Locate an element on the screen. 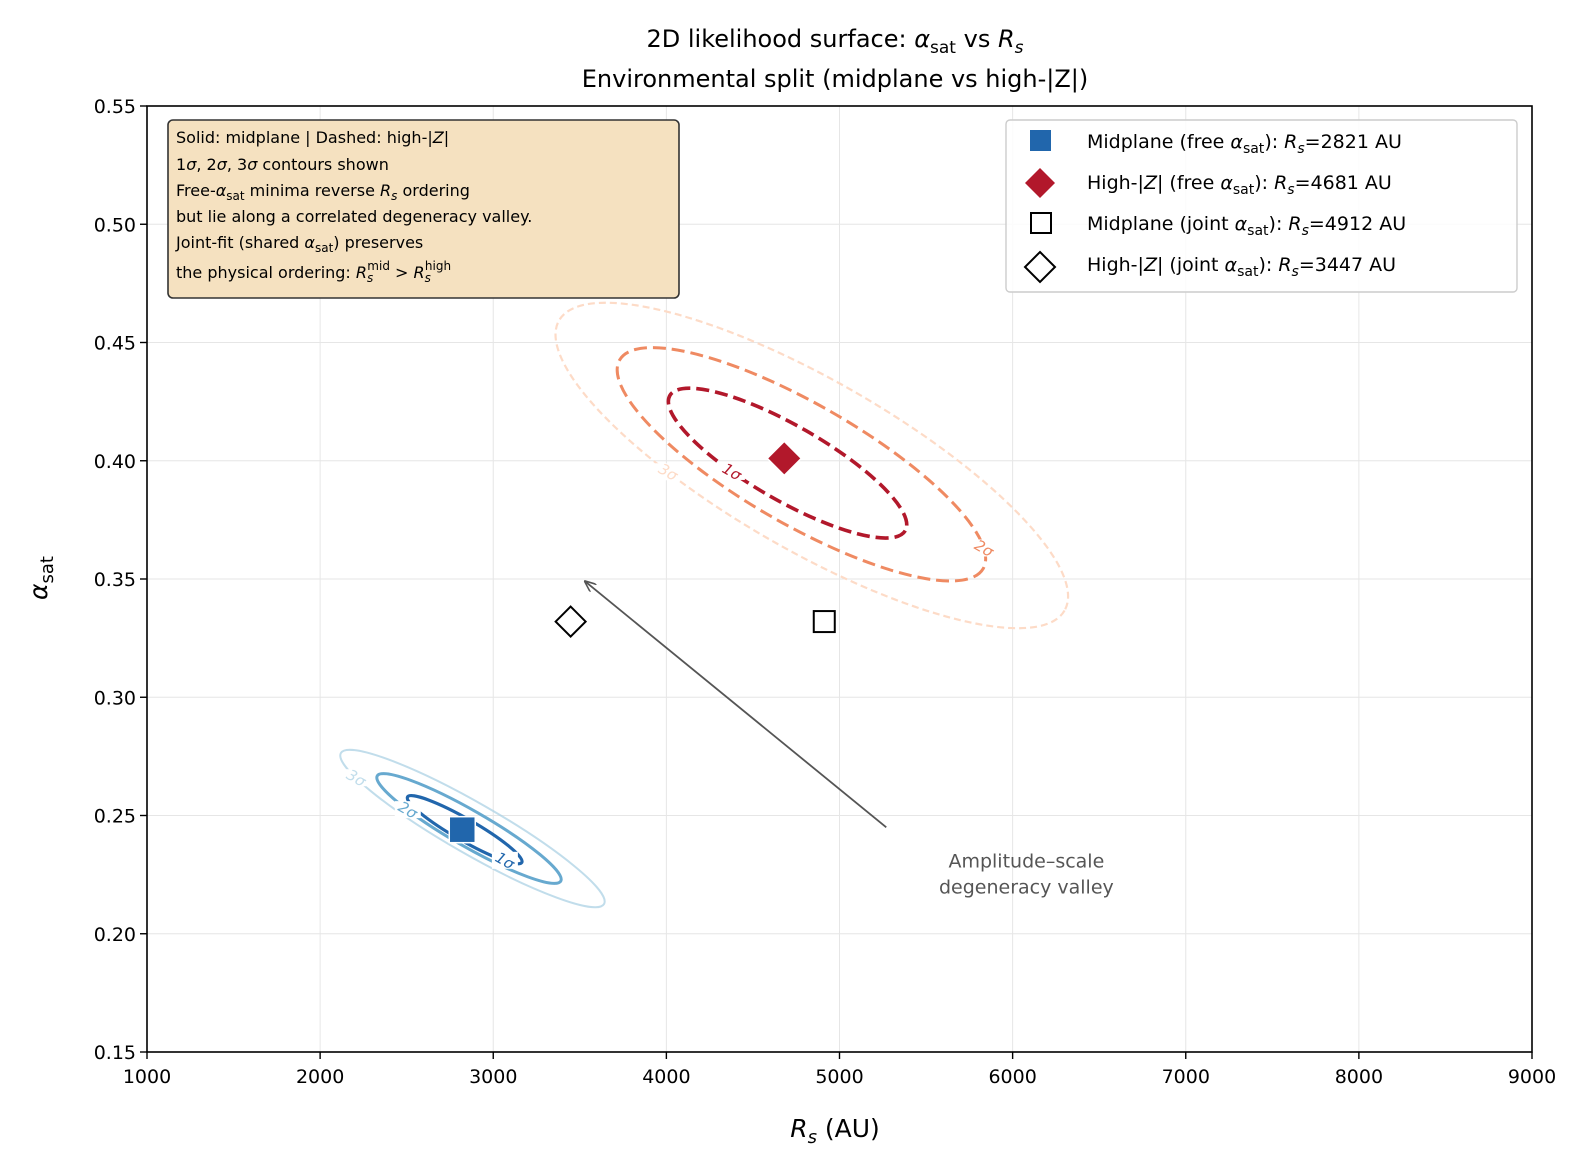 This screenshot has height=1163, width=1579. info-line-1: Solid: midplane | Dashed: high-|Z| is located at coordinates (312, 137).